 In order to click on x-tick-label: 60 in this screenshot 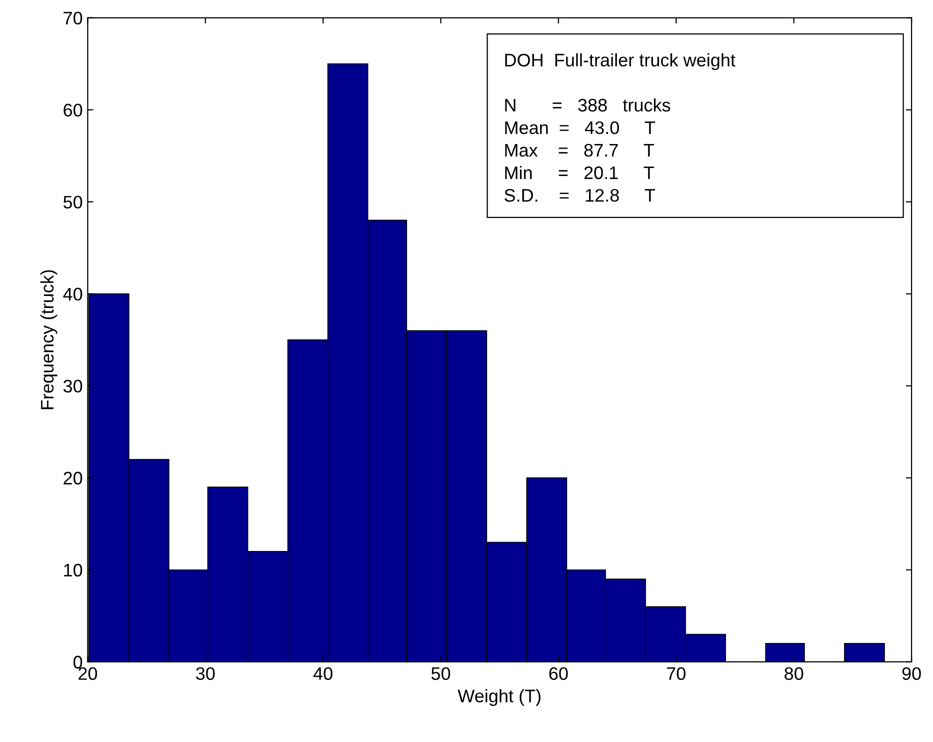, I will do `click(558, 673)`.